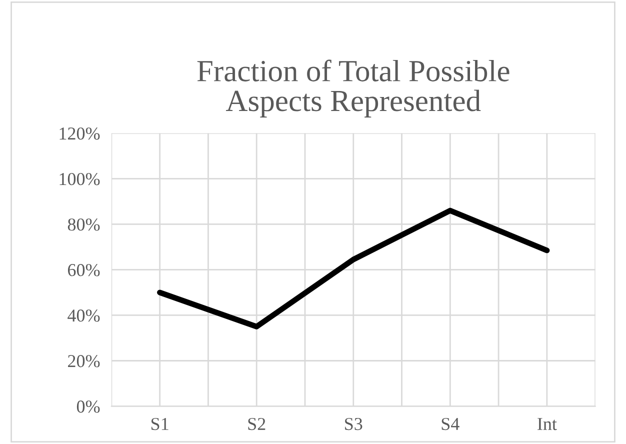 The height and width of the screenshot is (444, 626). Describe the element at coordinates (84, 361) in the screenshot. I see `y-tick-label: 20%` at that location.